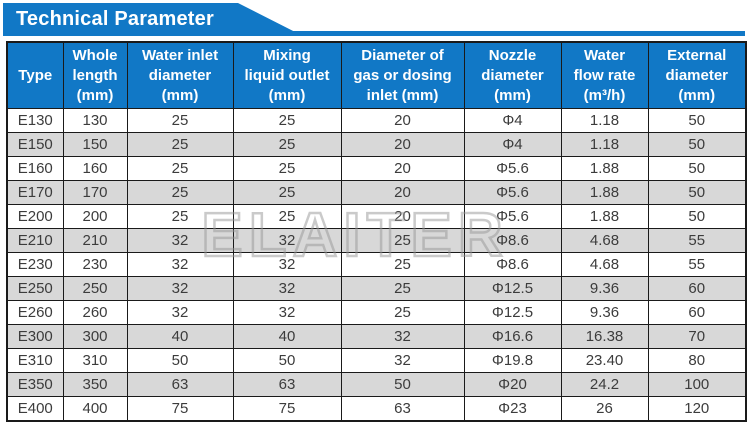  What do you see at coordinates (697, 384) in the screenshot?
I see `value-cell: 100` at bounding box center [697, 384].